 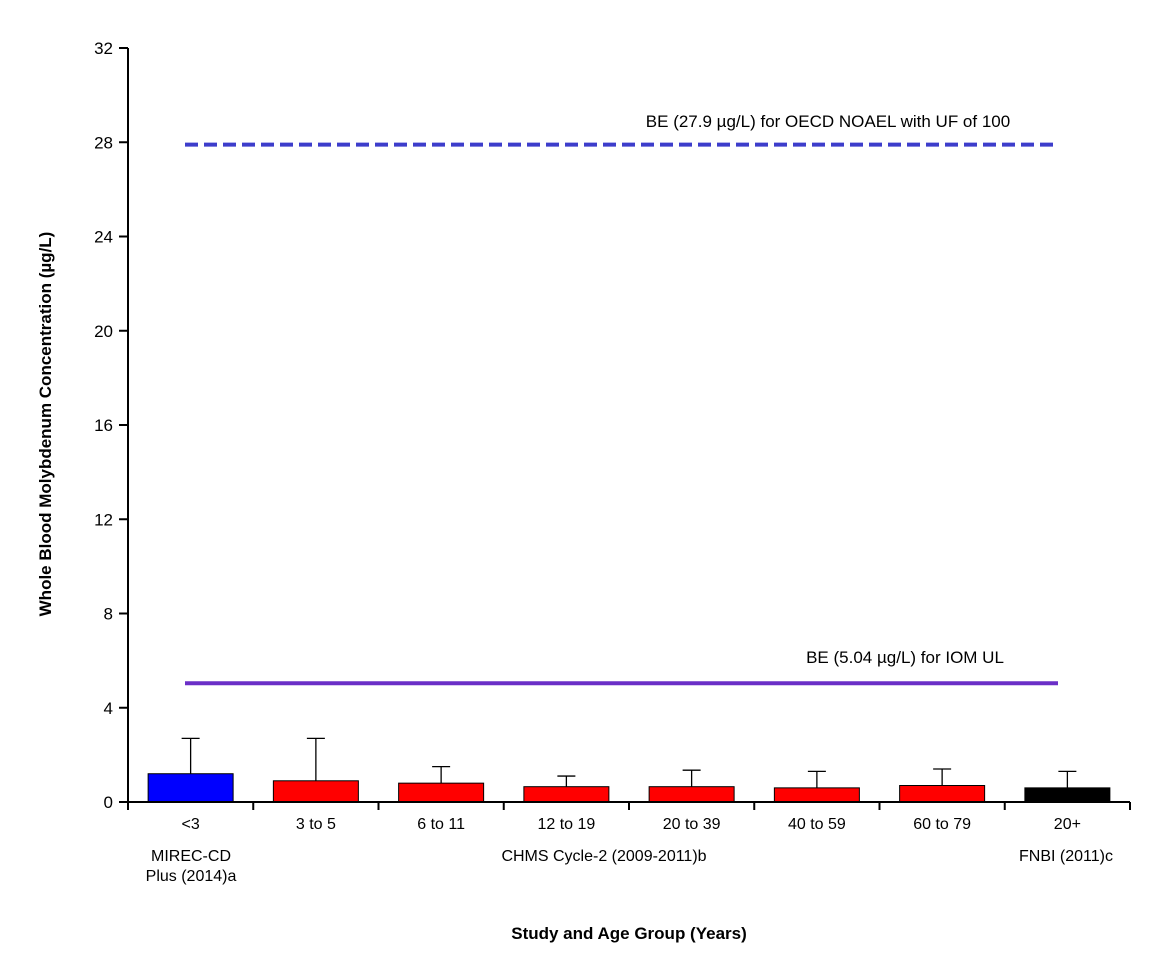 What do you see at coordinates (103, 237) in the screenshot?
I see `y-tick-label: 24` at bounding box center [103, 237].